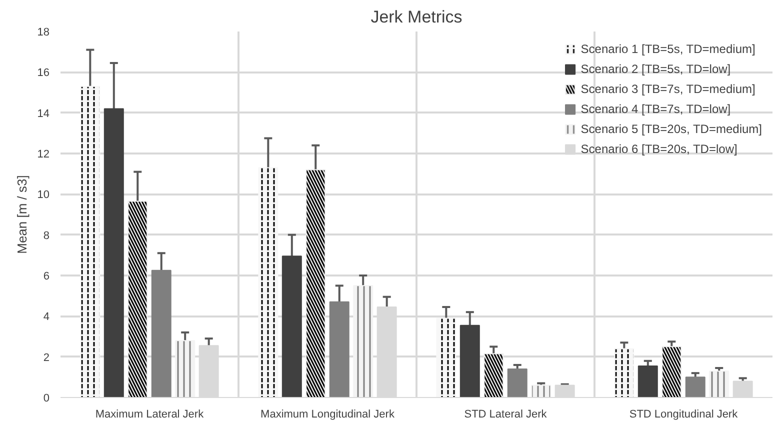 Image resolution: width=784 pixels, height=423 pixels. What do you see at coordinates (46, 276) in the screenshot?
I see `y-tick-label: 6` at bounding box center [46, 276].